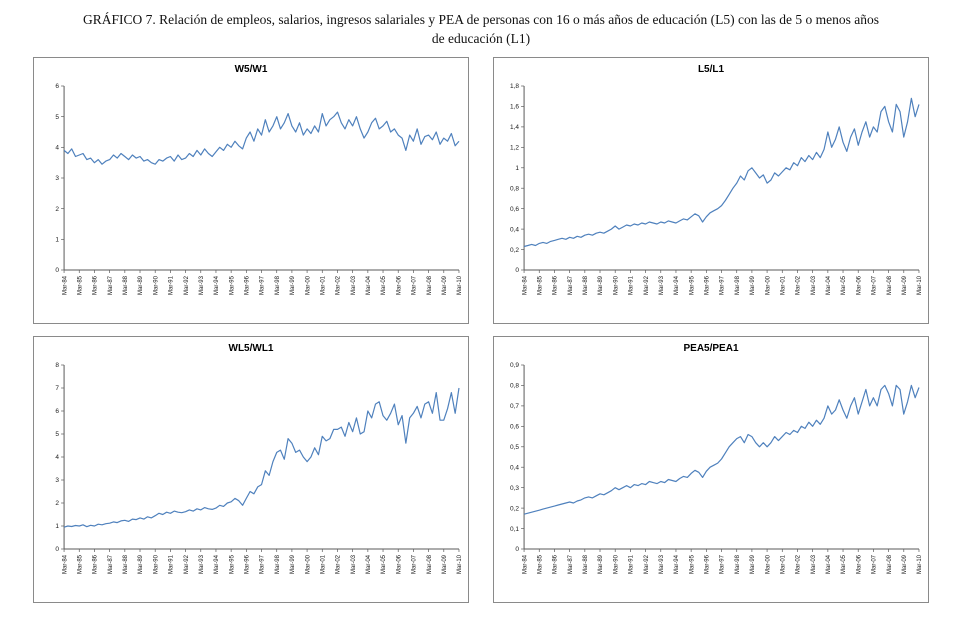 The width and height of the screenshot is (959, 633). What do you see at coordinates (514, 508) in the screenshot?
I see `y-tick-label: 0,2` at bounding box center [514, 508].